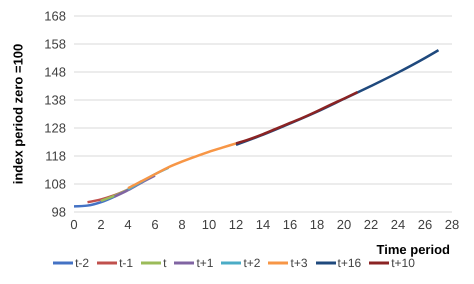  Describe the element at coordinates (236, 224) in the screenshot. I see `x-tick-label: 12` at that location.